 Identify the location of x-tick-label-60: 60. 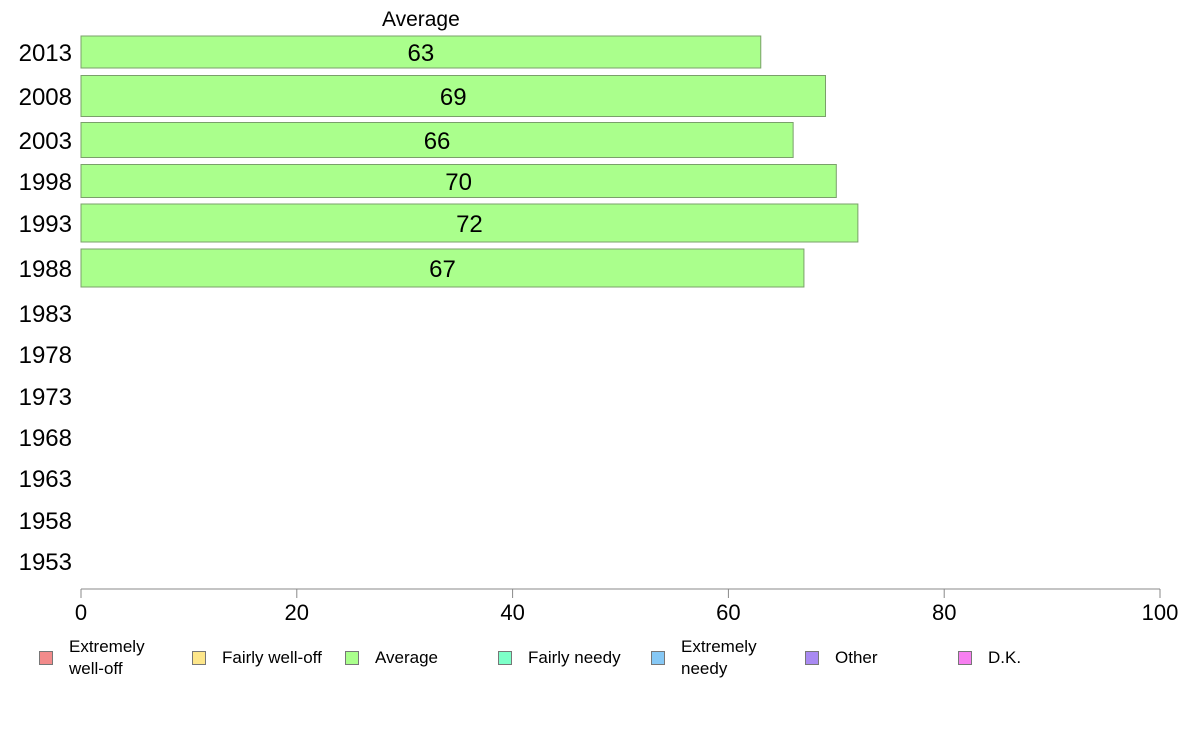
(728, 612).